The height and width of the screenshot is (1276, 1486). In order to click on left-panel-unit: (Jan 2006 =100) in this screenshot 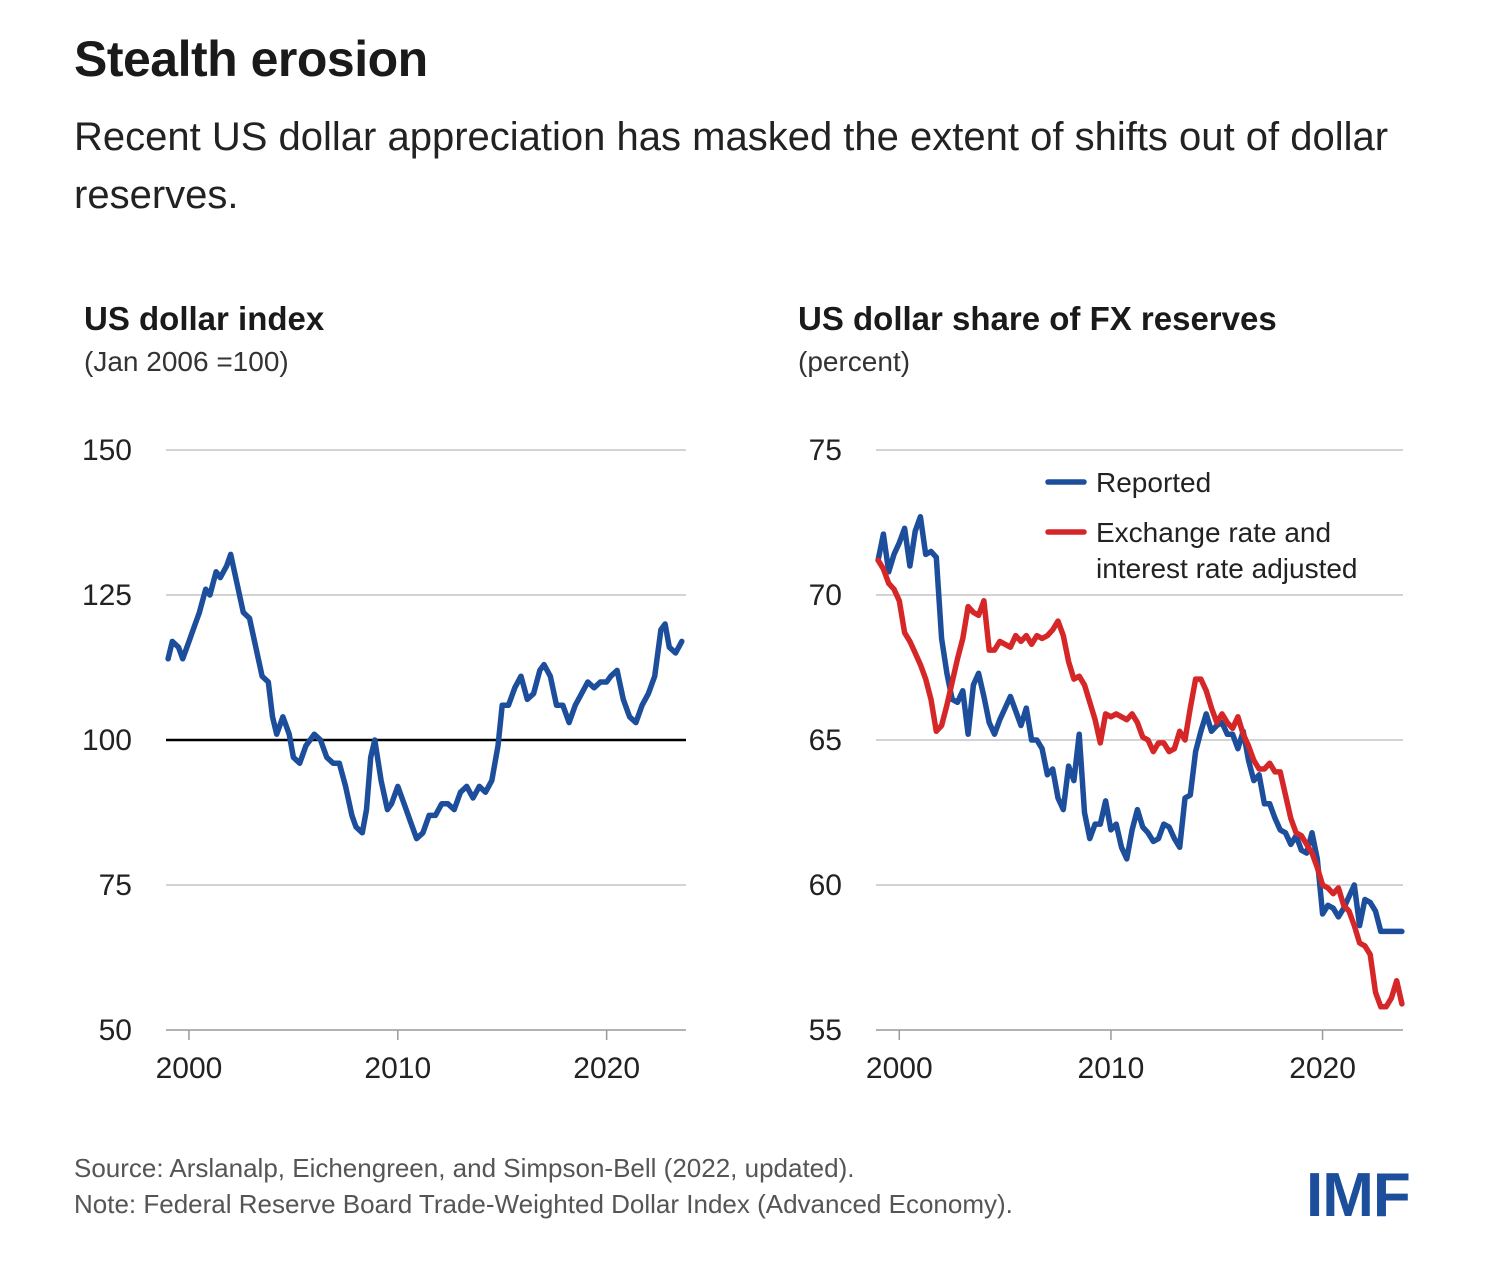, I will do `click(186, 361)`.